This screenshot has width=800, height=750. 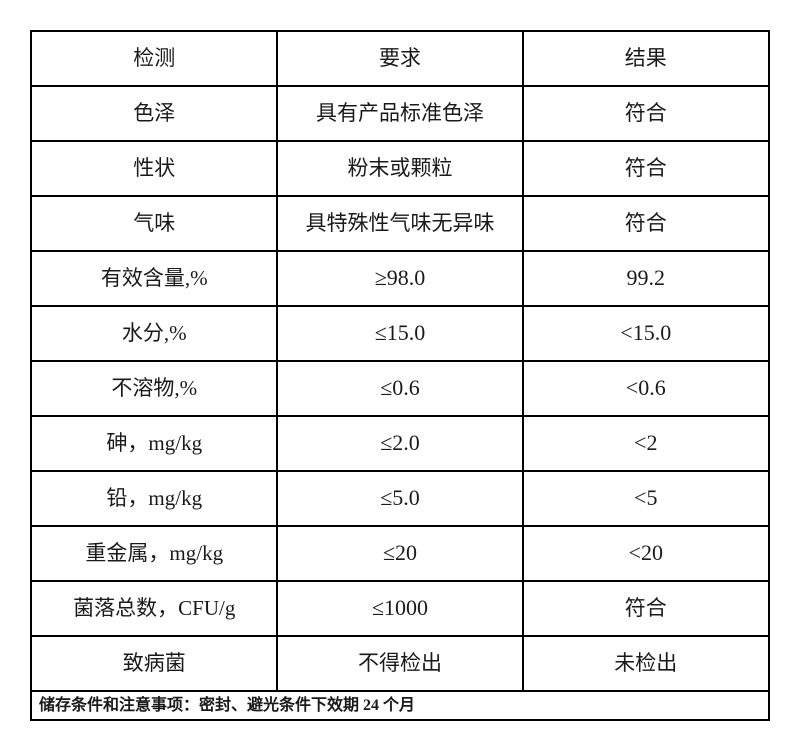 I want to click on table-row: 重金属，mg/kg ≤20 <20, so click(x=399, y=553).